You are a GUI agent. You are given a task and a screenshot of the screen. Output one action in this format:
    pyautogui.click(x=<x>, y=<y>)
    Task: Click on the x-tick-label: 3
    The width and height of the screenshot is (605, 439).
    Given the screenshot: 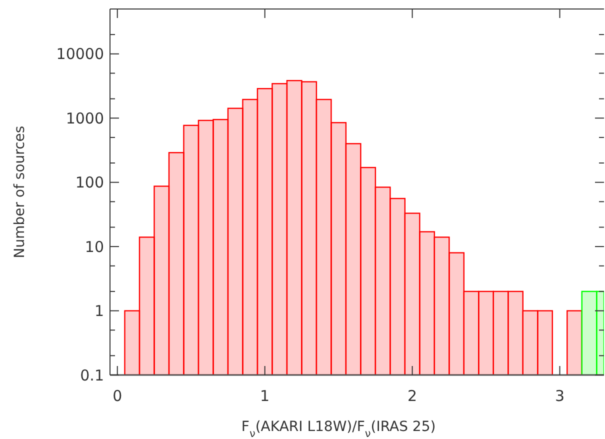 What is the action you would take?
    pyautogui.click(x=559, y=396)
    